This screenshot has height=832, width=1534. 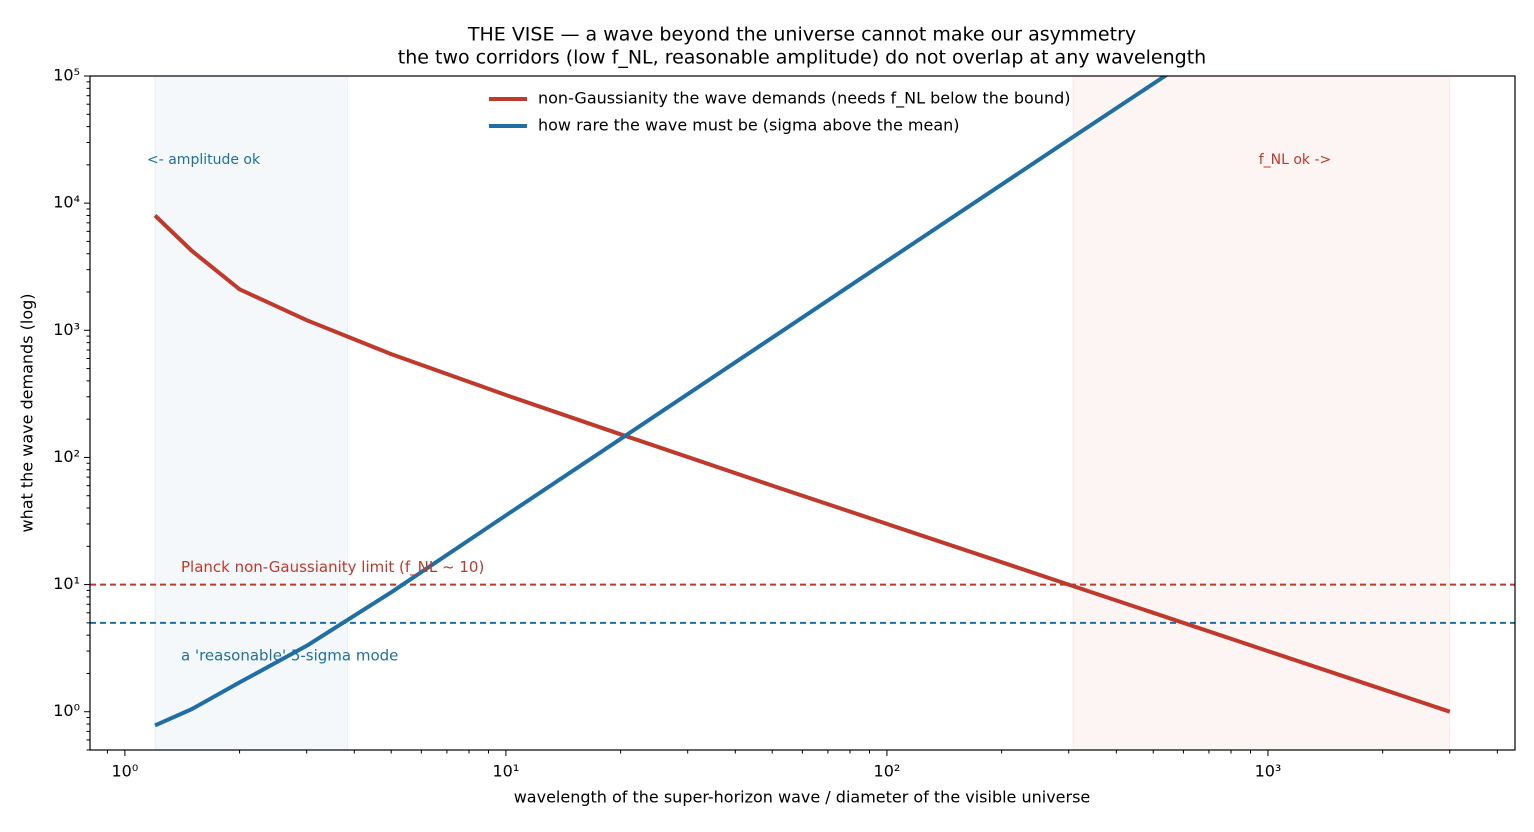 I want to click on y-tick-label: 10⁰, so click(x=66, y=710).